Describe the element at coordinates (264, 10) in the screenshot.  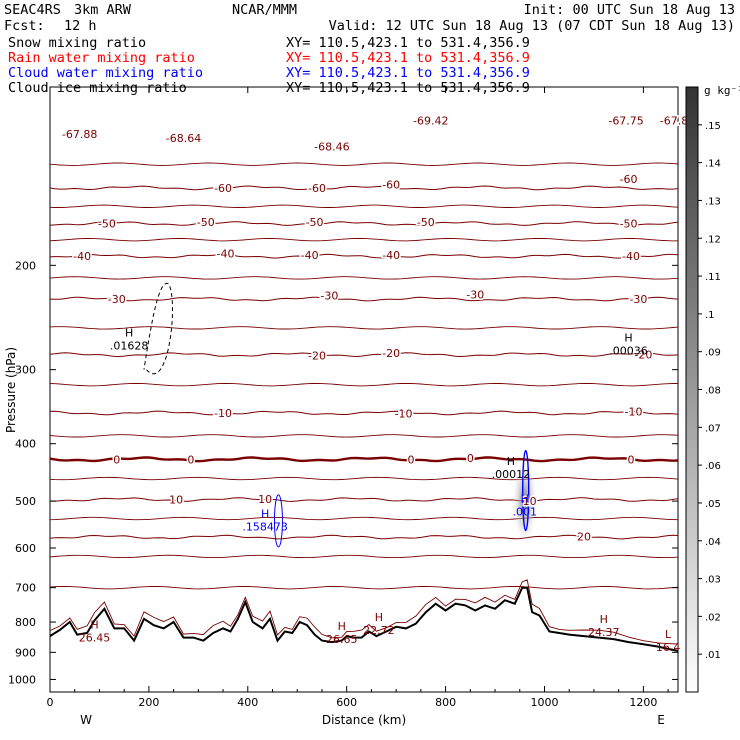
I see `org-label: NCAR/MMM` at that location.